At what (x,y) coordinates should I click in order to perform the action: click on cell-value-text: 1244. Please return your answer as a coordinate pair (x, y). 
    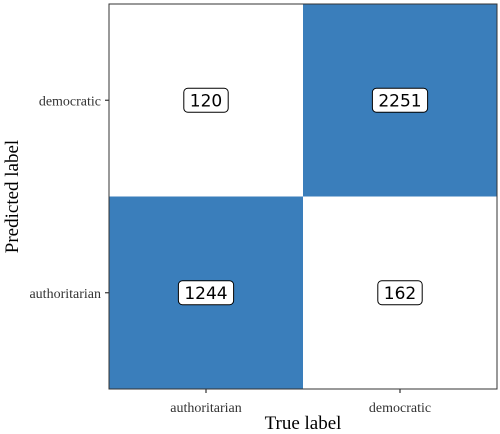
    Looking at the image, I should click on (205, 294).